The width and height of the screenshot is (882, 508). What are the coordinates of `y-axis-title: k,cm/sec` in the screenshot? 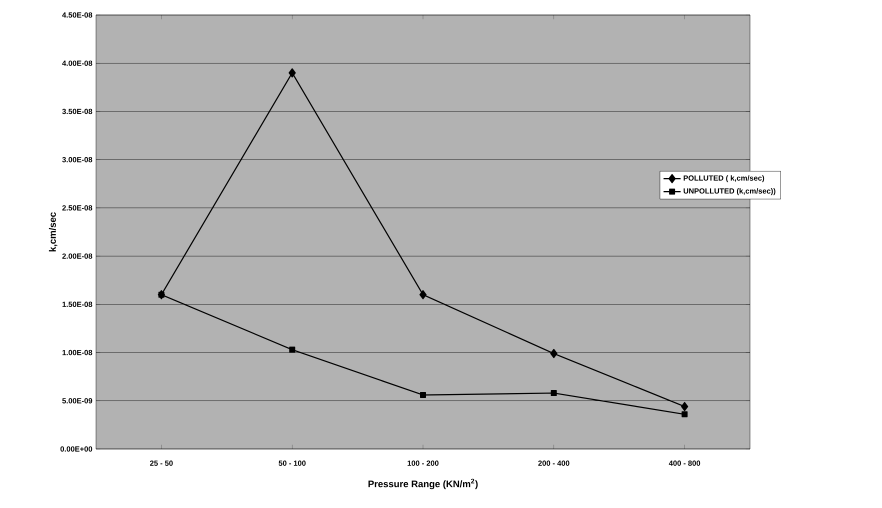 It's located at (53, 232).